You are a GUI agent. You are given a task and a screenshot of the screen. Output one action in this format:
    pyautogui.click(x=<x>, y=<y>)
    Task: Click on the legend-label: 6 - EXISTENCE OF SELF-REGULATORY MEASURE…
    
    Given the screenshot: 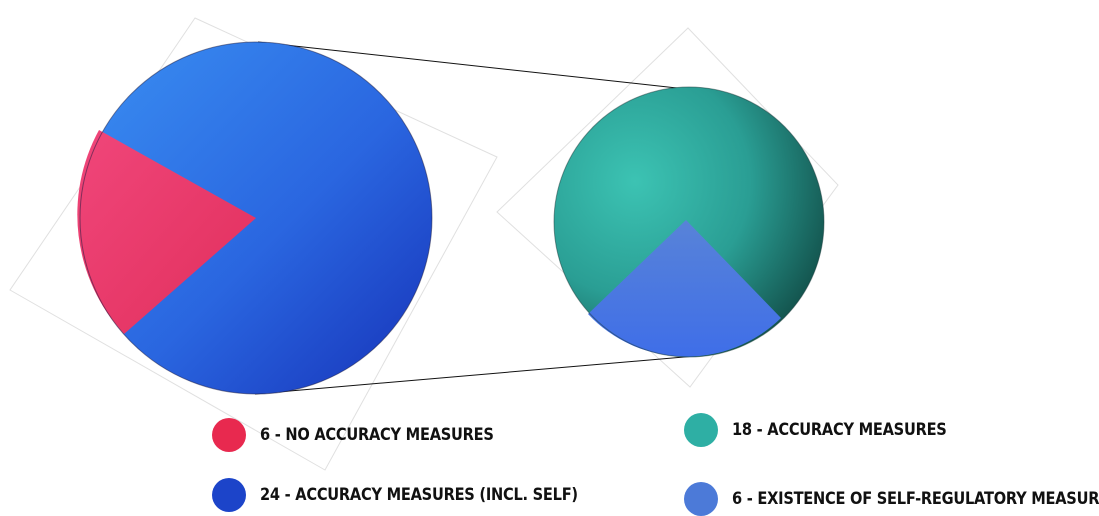 What is the action you would take?
    pyautogui.click(x=915, y=499)
    